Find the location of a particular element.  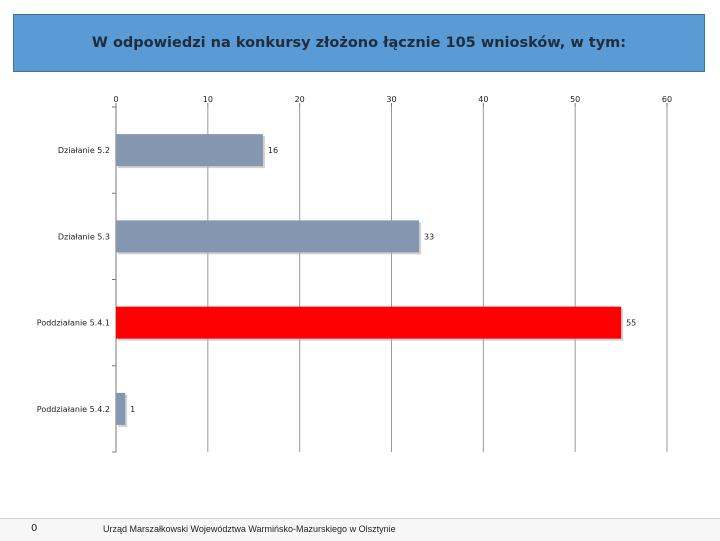

category-label: Działanie 5.3 is located at coordinates (84, 236).